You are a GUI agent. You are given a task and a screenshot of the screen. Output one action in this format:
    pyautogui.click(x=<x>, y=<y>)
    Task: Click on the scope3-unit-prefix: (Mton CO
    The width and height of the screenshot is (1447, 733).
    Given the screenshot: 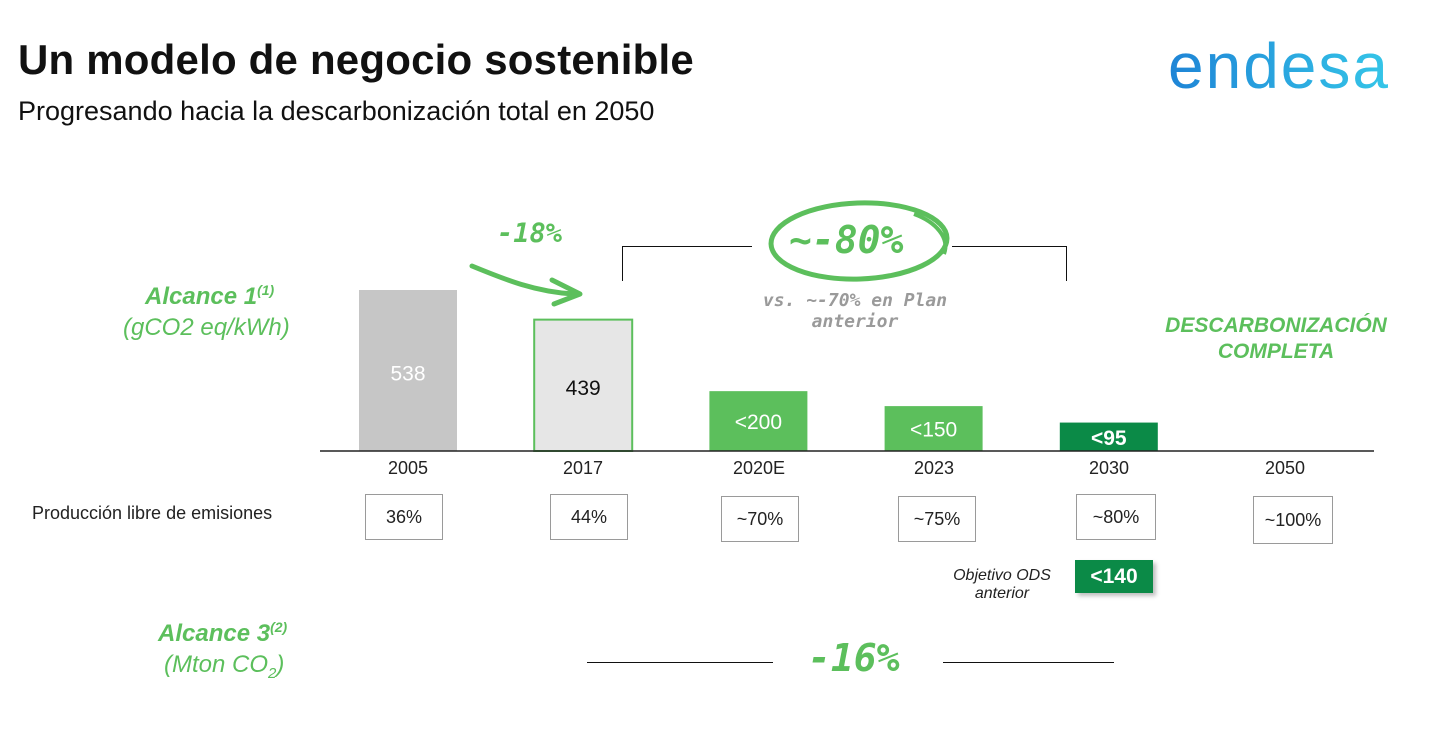 What is the action you would take?
    pyautogui.click(x=216, y=664)
    